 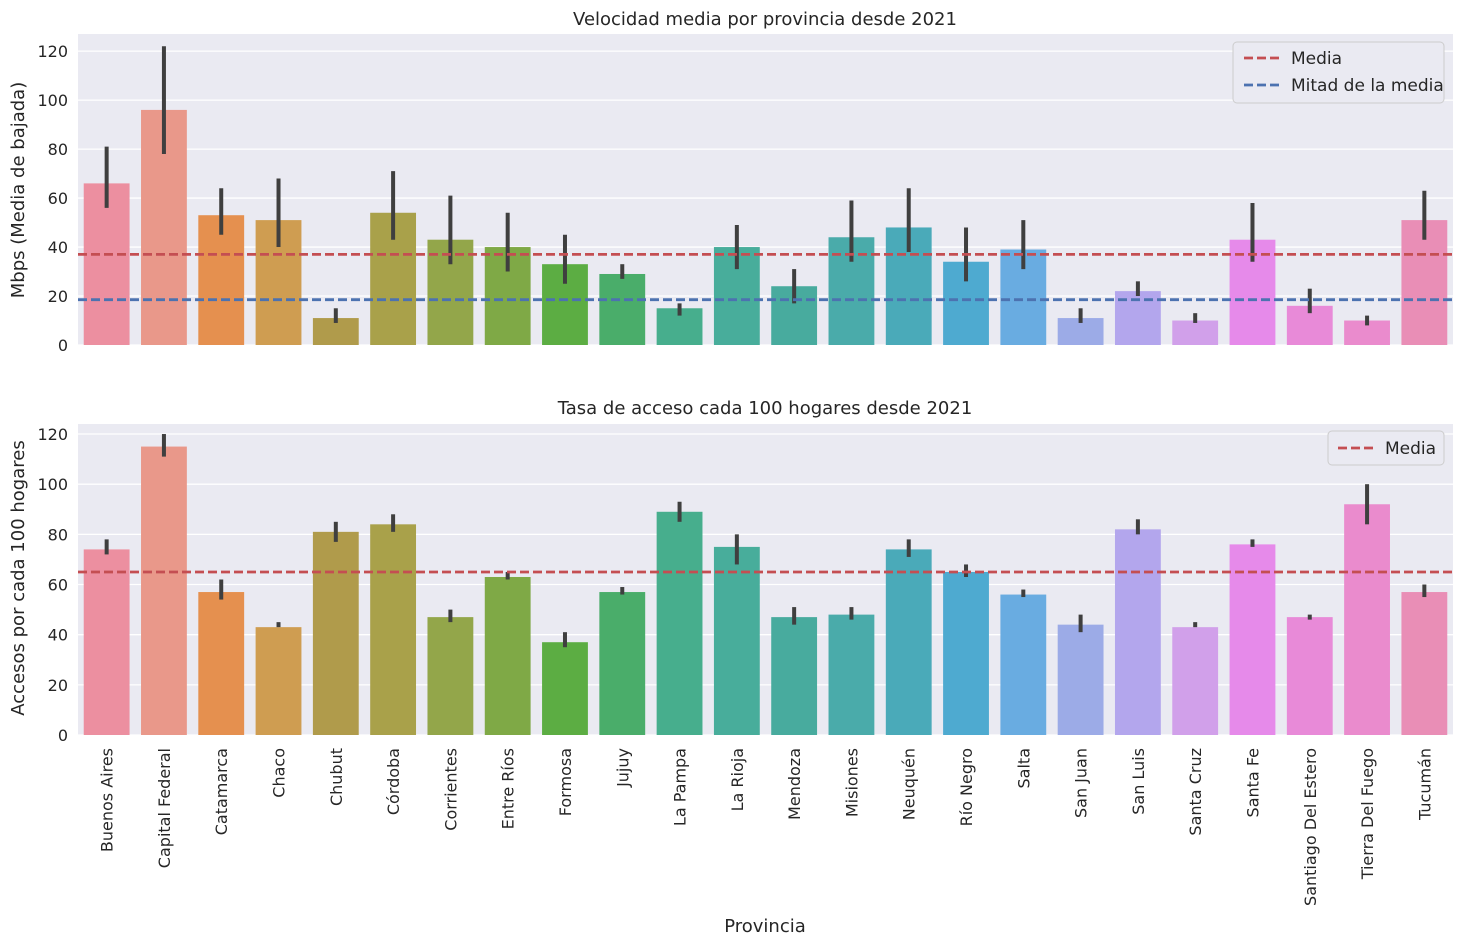 What do you see at coordinates (622, 768) in the screenshot?
I see `x-tick-label: Jujuy` at bounding box center [622, 768].